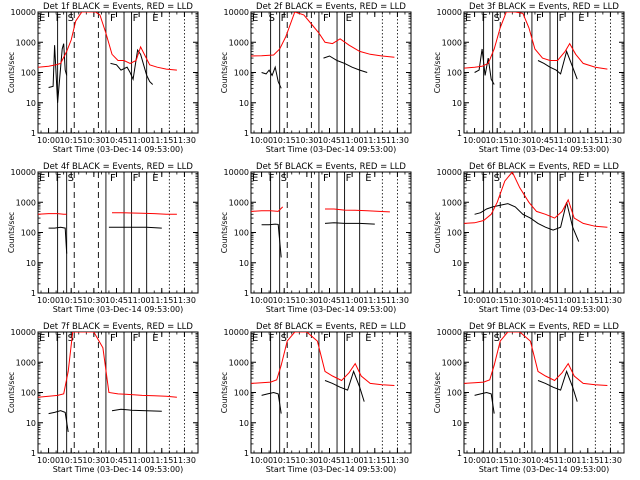 The width and height of the screenshot is (640, 480). What do you see at coordinates (118, 327) in the screenshot?
I see `chart-title: Det 7f BLACK = Events, RED = LLD` at bounding box center [118, 327].